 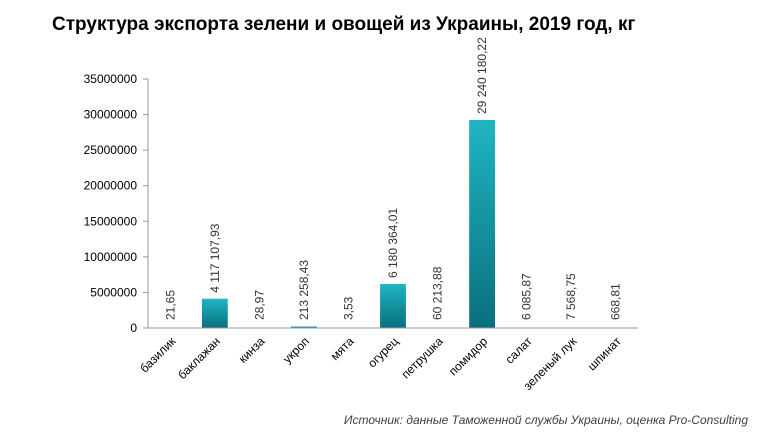 What do you see at coordinates (133, 328) in the screenshot?
I see `y-tick-label: 0` at bounding box center [133, 328].